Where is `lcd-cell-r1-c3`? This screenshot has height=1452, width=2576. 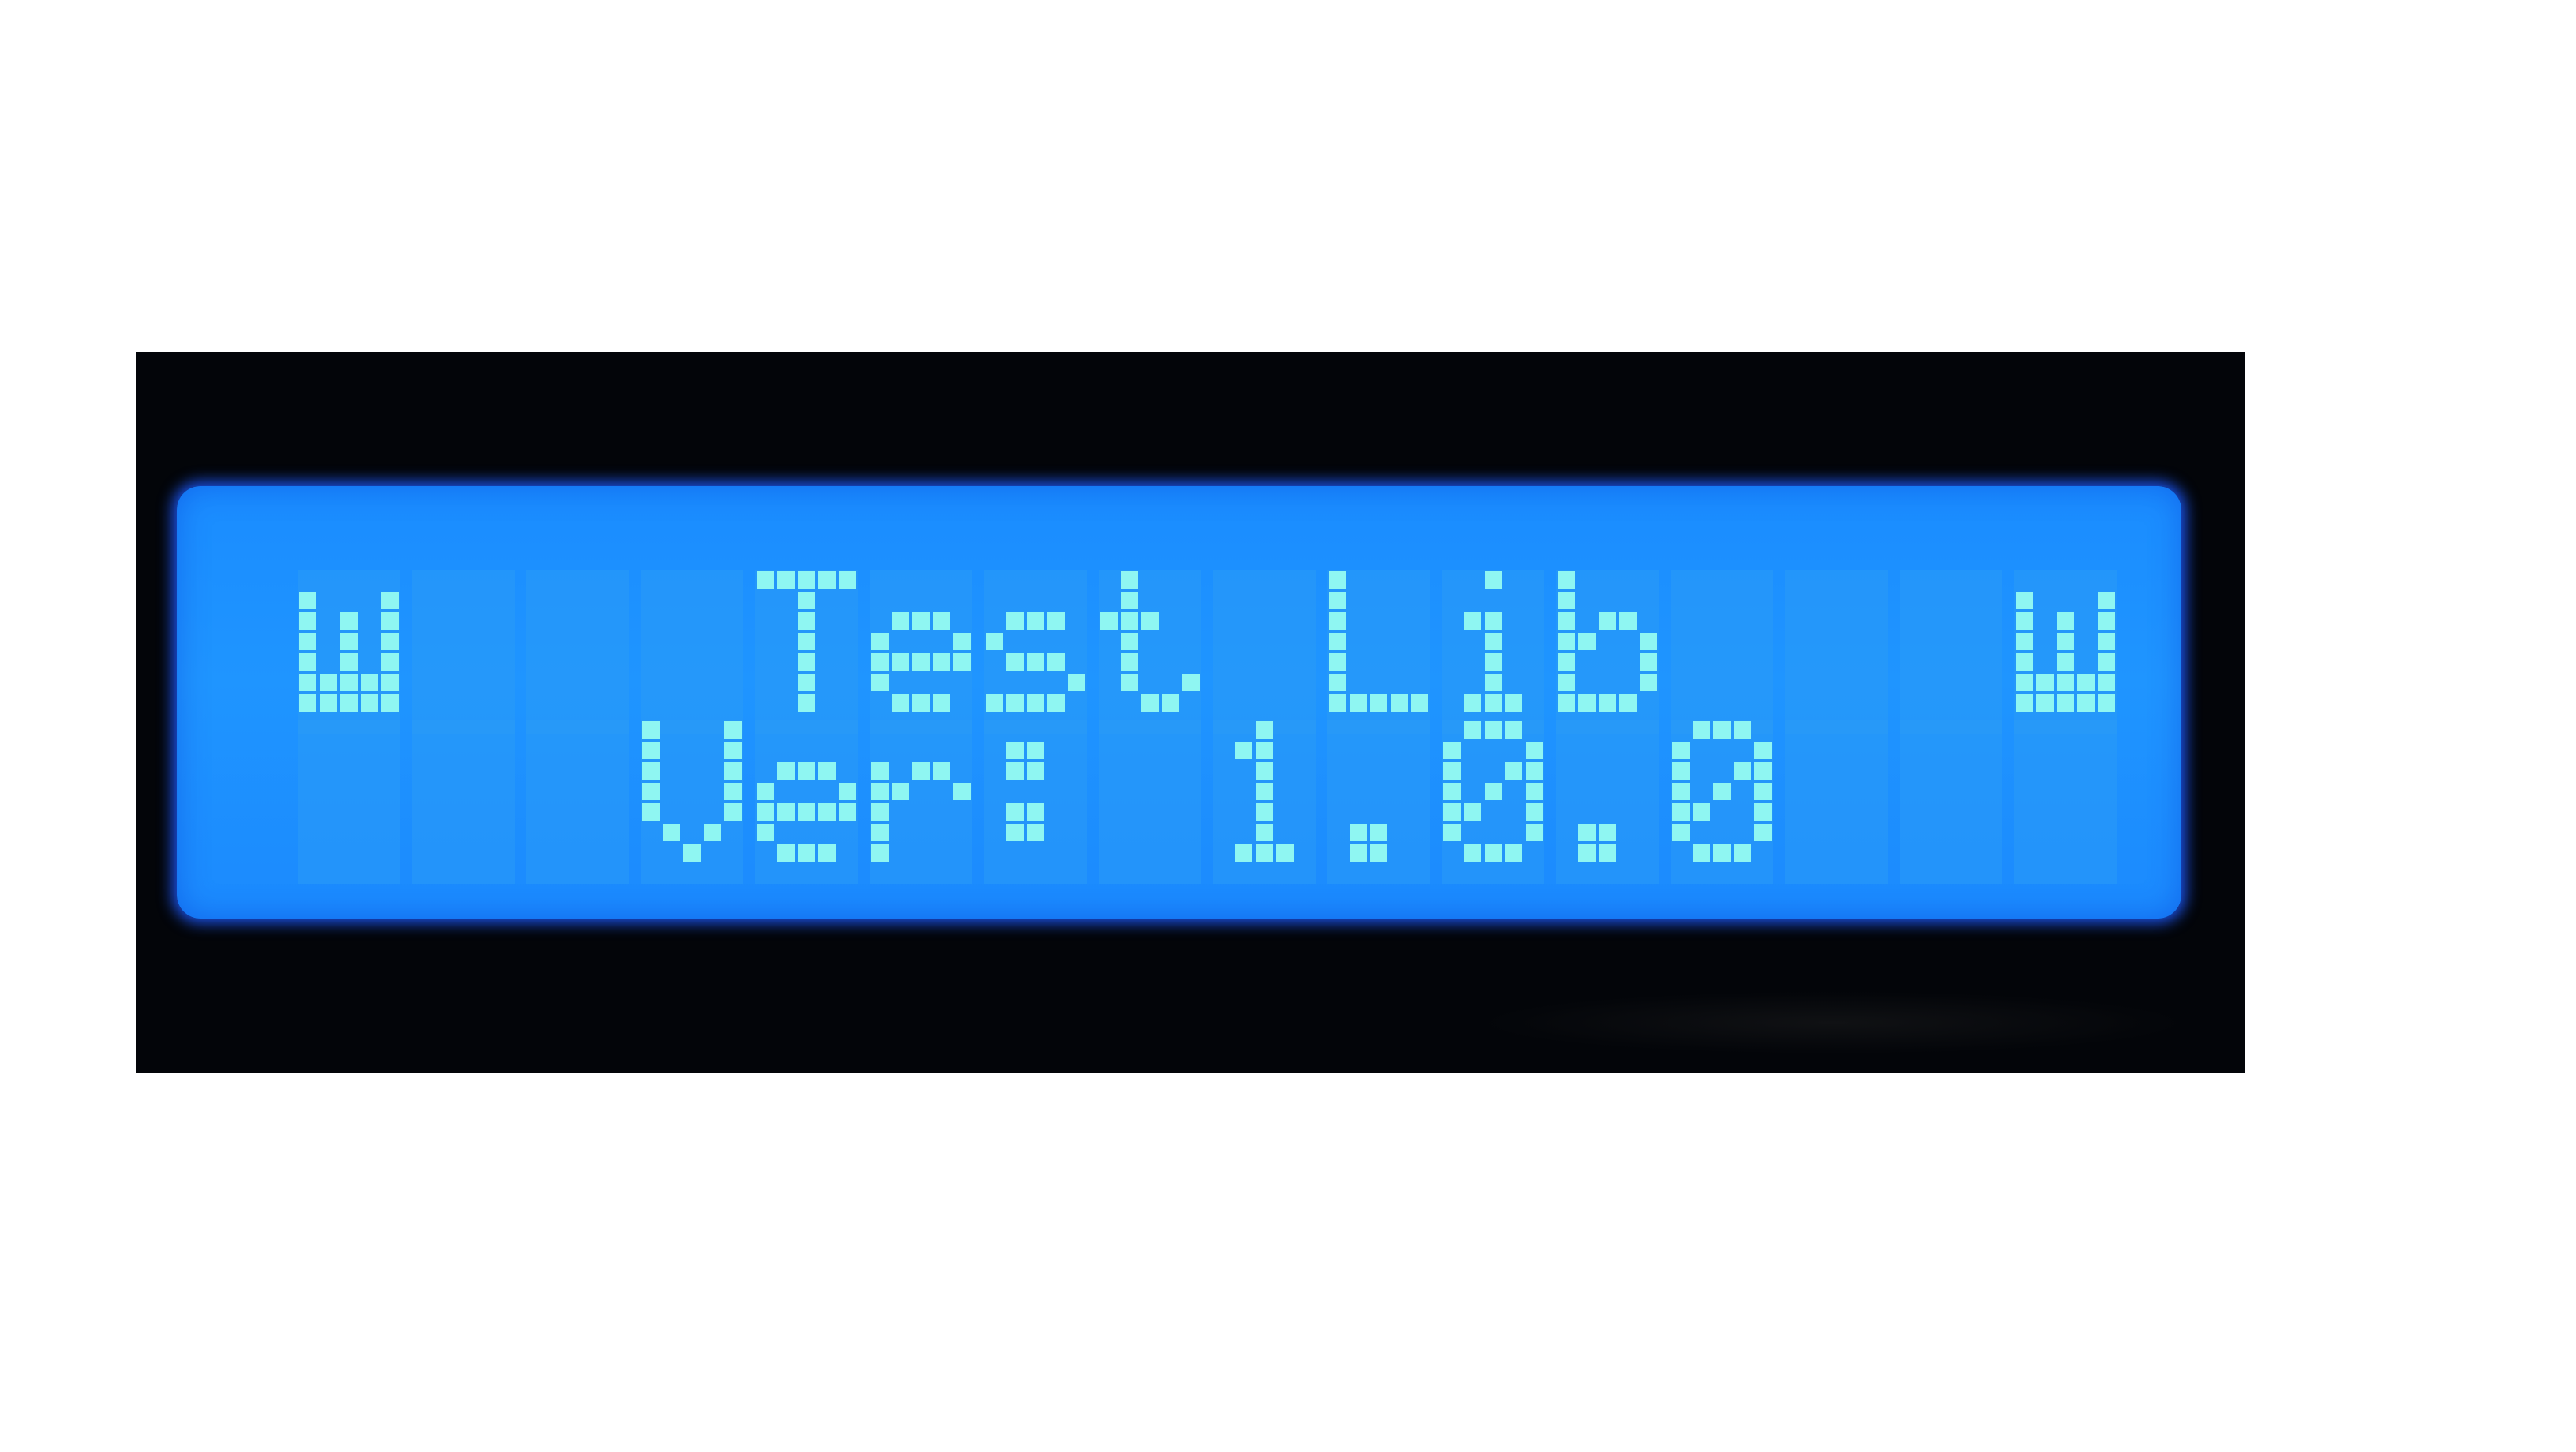 lcd-cell-r1-c3 is located at coordinates (577, 652).